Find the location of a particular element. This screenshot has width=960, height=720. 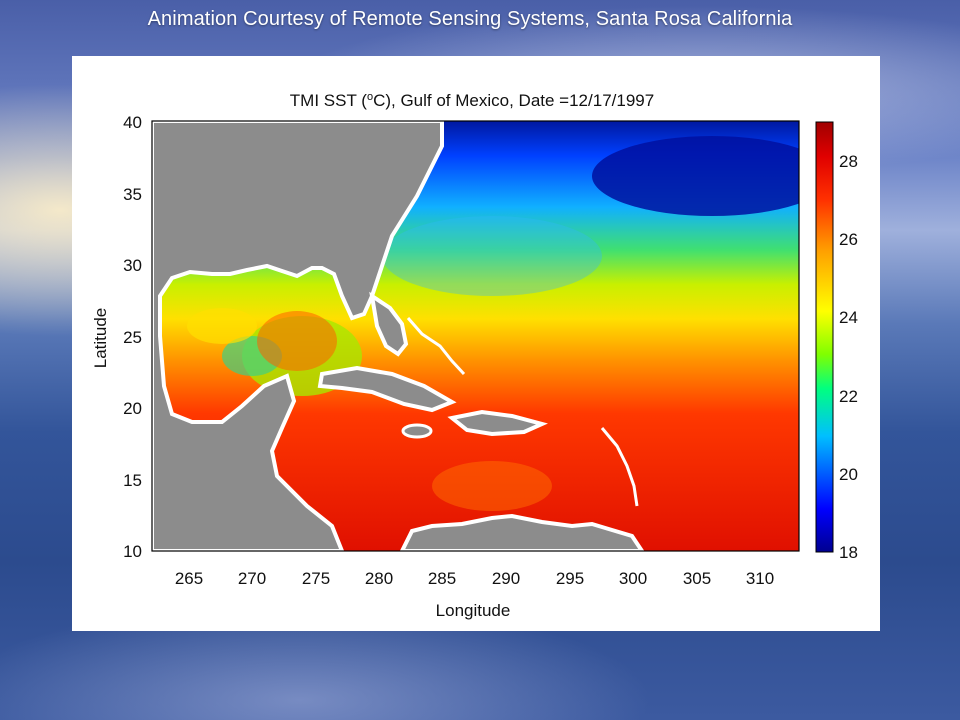

colorbar-tick-label: 22 is located at coordinates (848, 396).